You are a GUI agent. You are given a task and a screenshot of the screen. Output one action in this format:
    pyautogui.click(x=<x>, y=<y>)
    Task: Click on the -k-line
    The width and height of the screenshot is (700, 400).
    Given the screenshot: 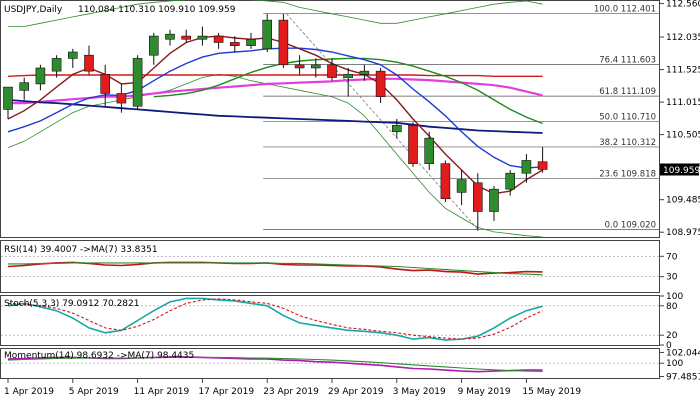 What is the action you would take?
    pyautogui.click(x=275, y=319)
    